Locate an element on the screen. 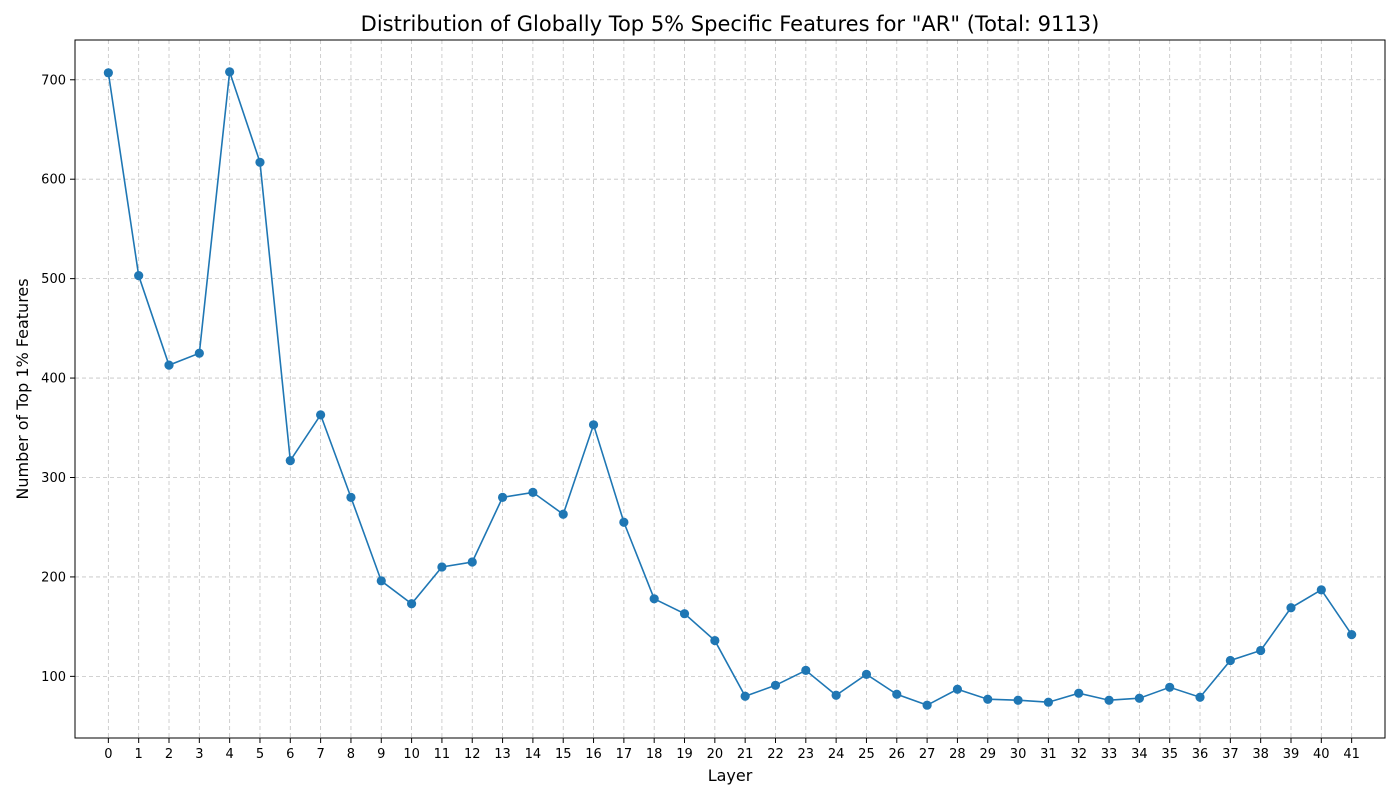 This screenshot has height=800, width=1400. y-axis-label: Number of Top 1% Features is located at coordinates (22, 388).